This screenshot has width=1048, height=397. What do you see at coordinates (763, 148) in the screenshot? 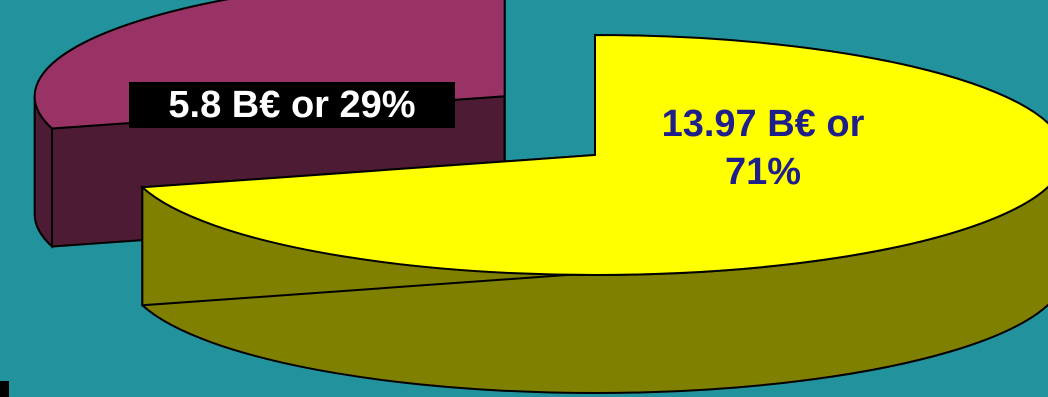
I see `slice-label-large: 13.97 B€ or 71%` at bounding box center [763, 148].